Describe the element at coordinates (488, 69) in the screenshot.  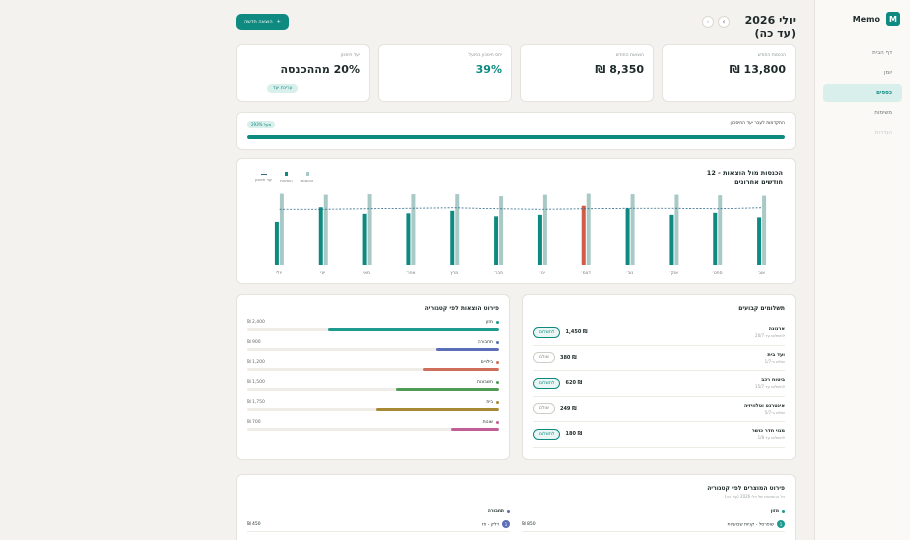
I see `stat-value: 39%` at that location.